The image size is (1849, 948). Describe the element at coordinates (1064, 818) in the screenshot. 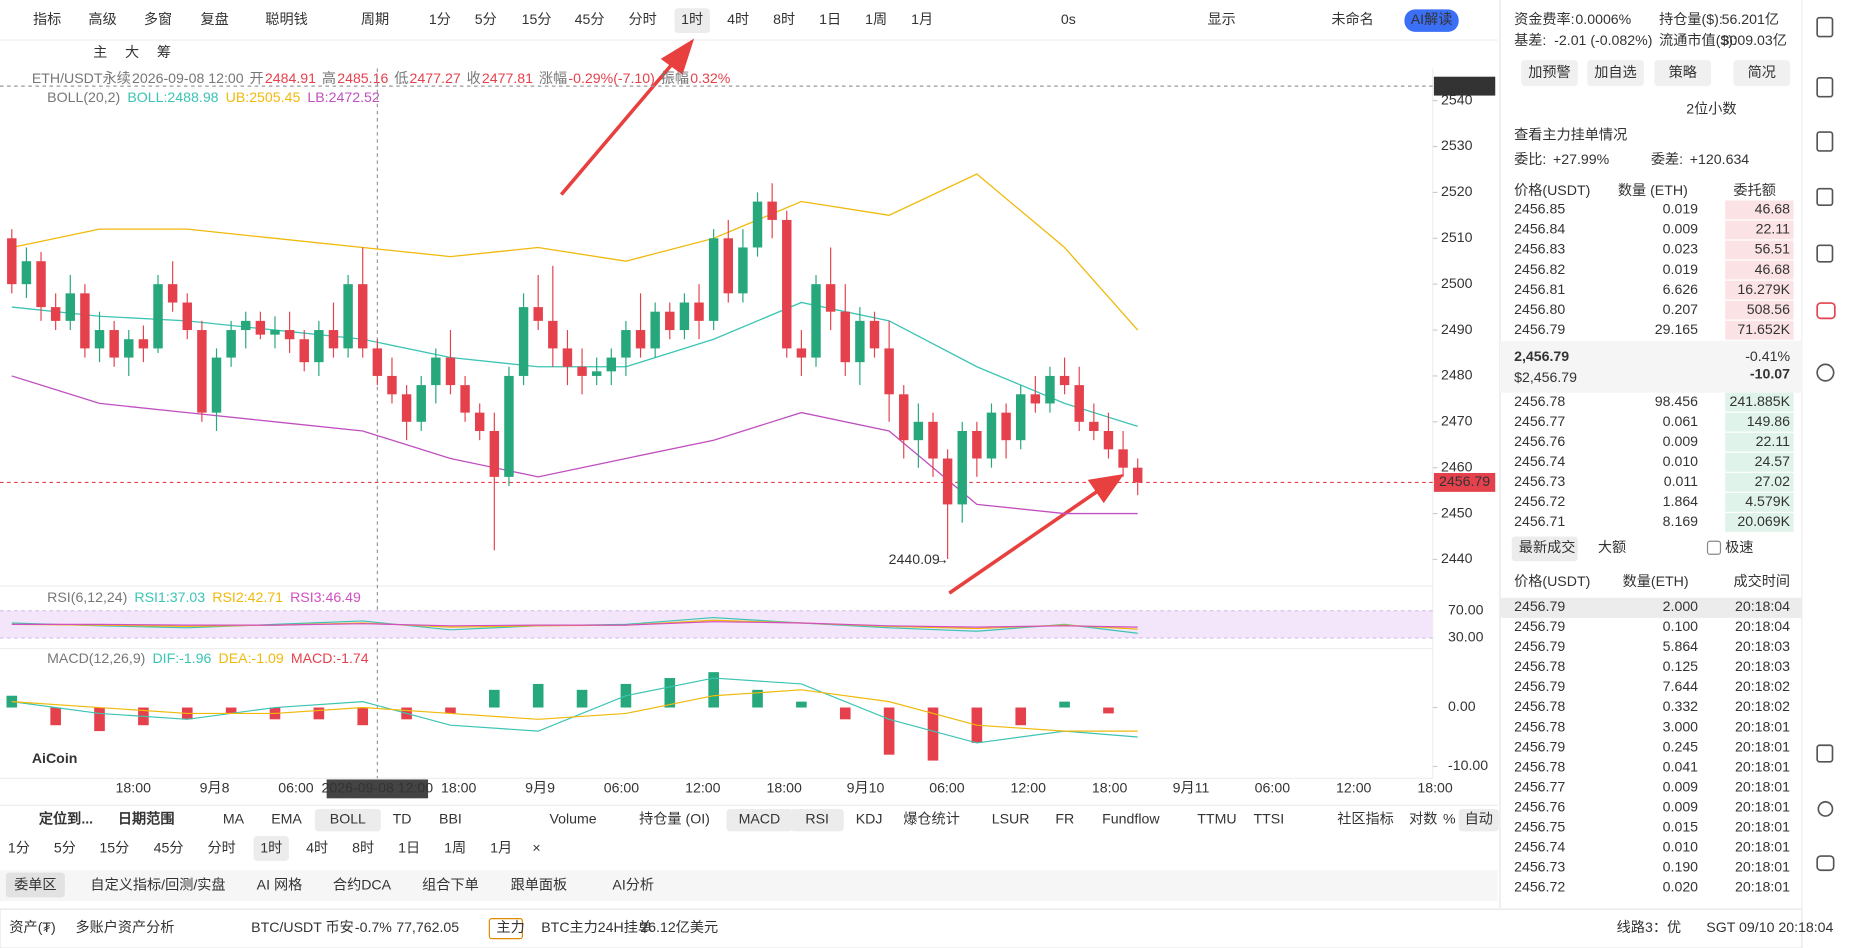

I see `indicator-item: FR` at that location.